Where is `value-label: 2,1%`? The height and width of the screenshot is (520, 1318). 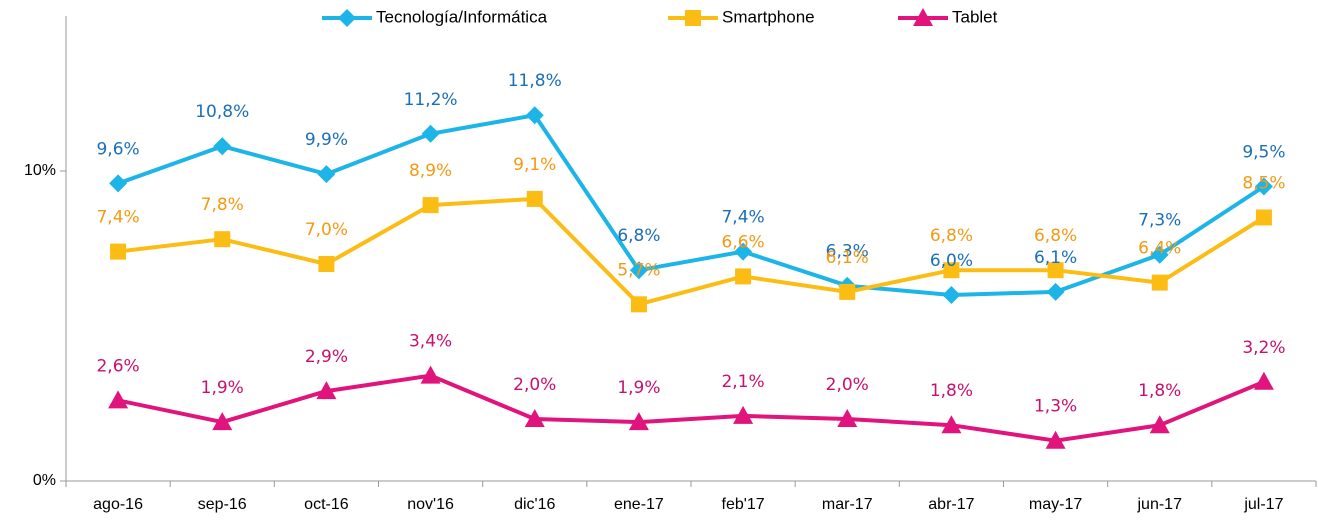
value-label: 2,1% is located at coordinates (742, 382).